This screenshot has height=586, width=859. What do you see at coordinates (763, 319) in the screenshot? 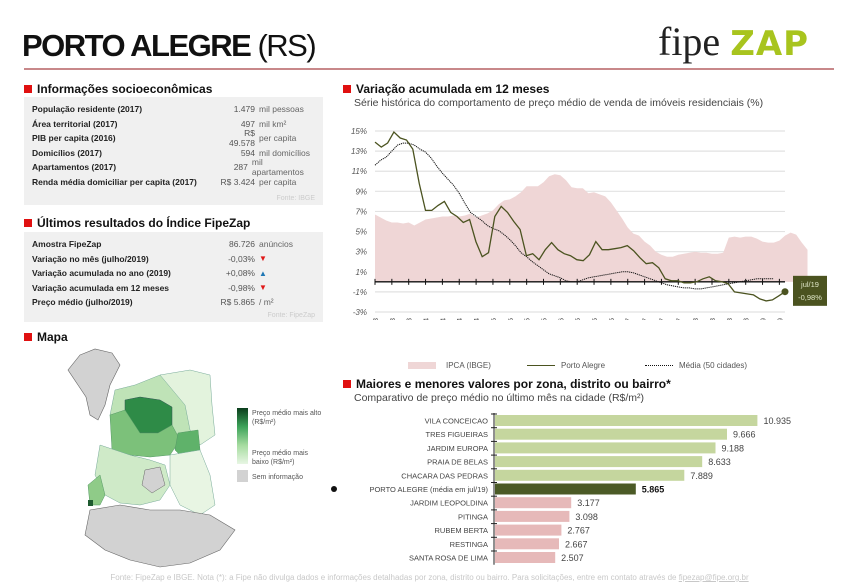
I see `x-tick-label: mar/19` at bounding box center [763, 319].